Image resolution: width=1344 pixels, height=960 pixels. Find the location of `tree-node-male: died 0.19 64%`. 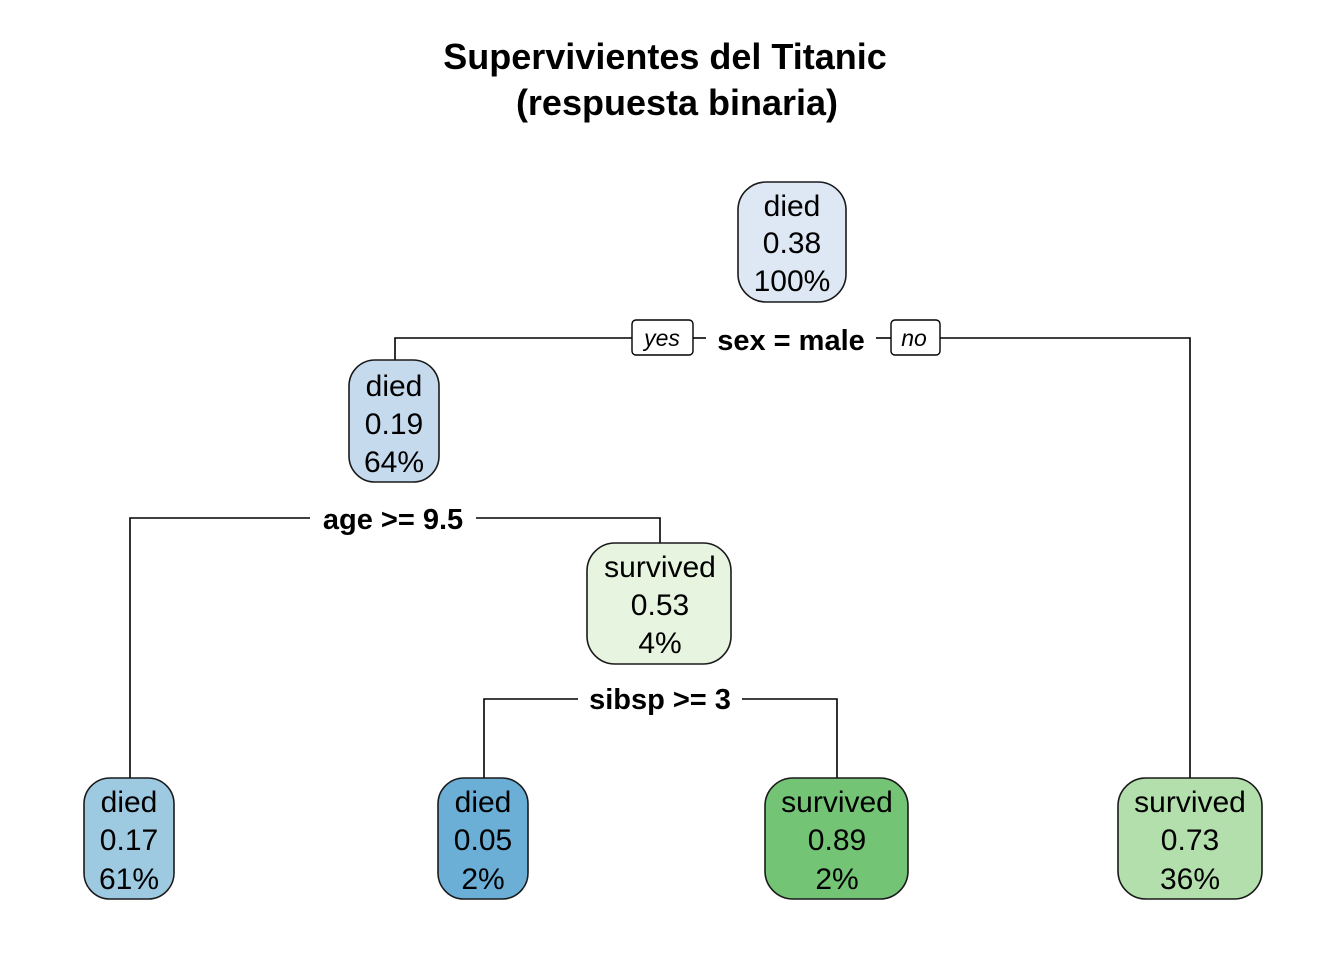

tree-node-male: died 0.19 64% is located at coordinates (394, 421).